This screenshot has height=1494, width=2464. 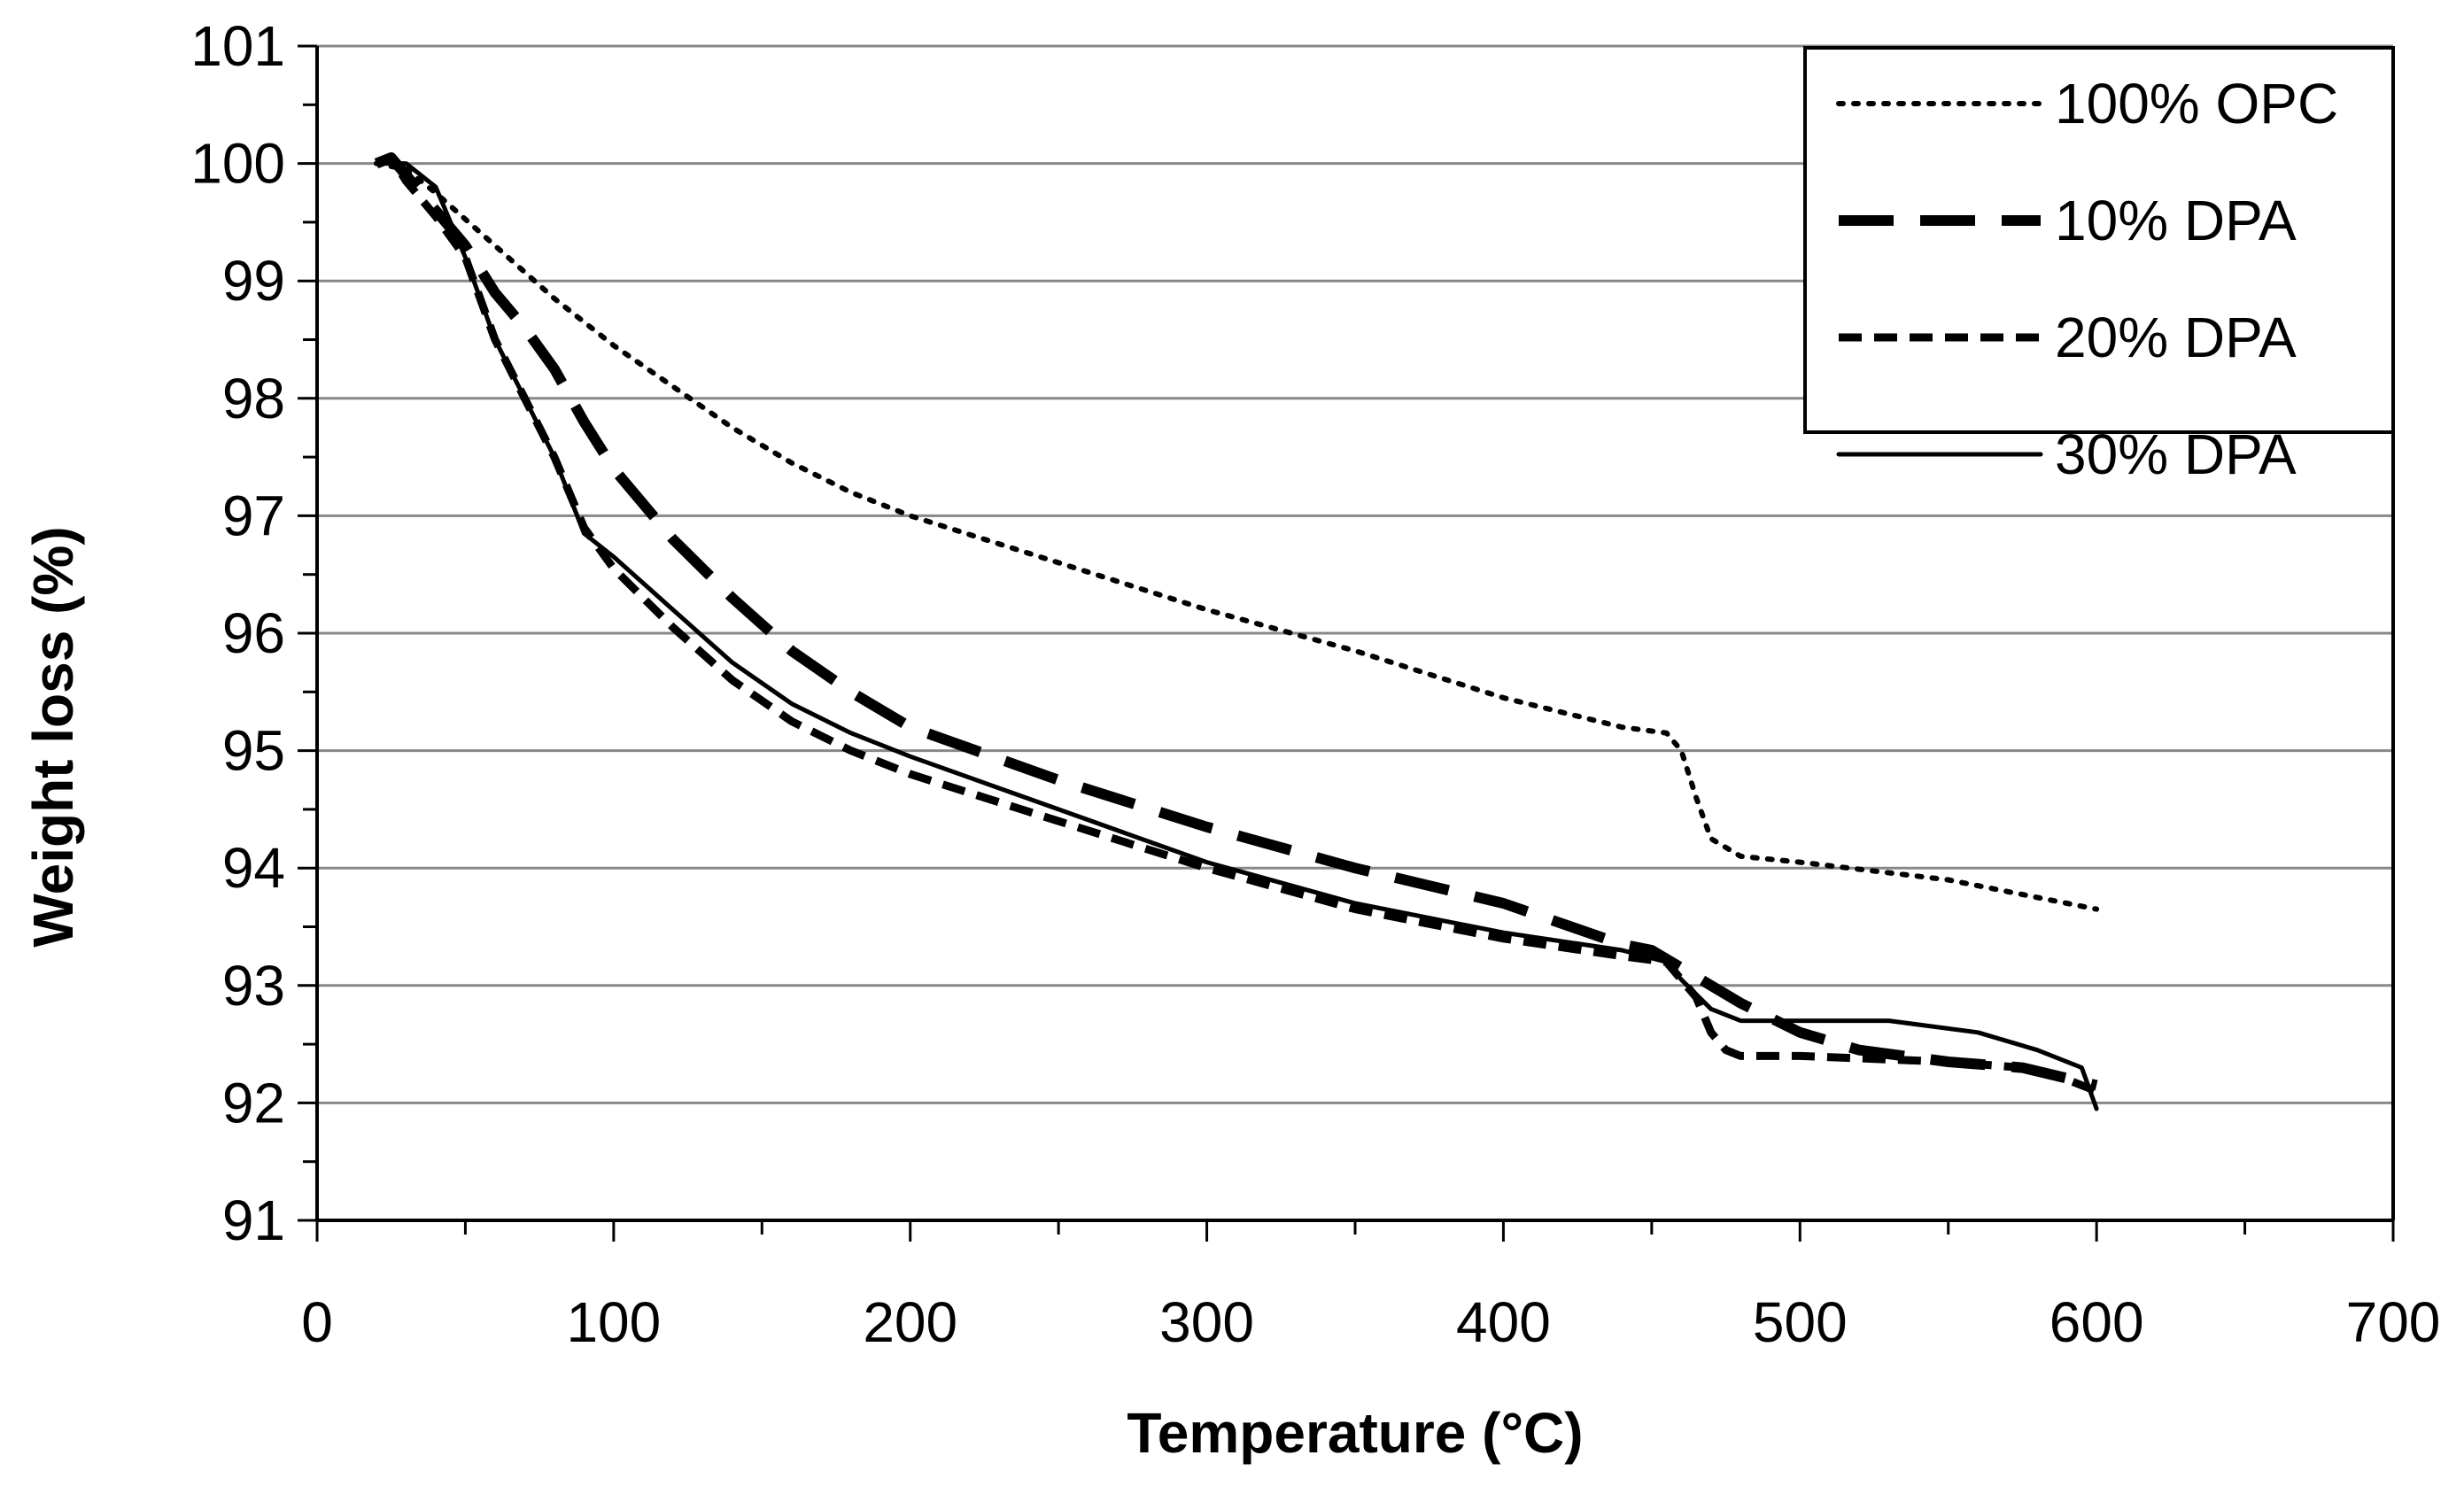 What do you see at coordinates (1800, 1322) in the screenshot?
I see `x-tick-label: 500` at bounding box center [1800, 1322].